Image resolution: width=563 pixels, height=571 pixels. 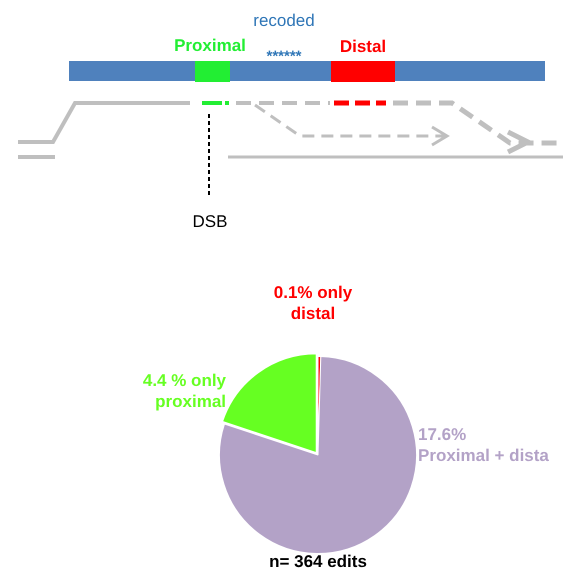 I want to click on text: n= 364 edits, so click(x=318, y=561).